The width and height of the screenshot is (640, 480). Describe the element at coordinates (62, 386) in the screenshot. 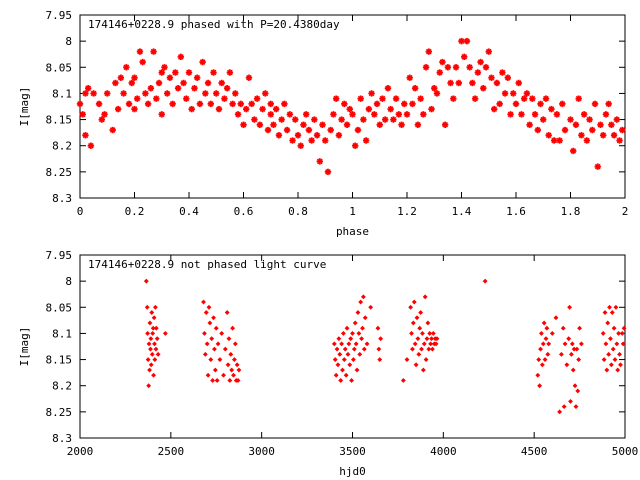

I see `y-tick-label: 8.2` at that location.